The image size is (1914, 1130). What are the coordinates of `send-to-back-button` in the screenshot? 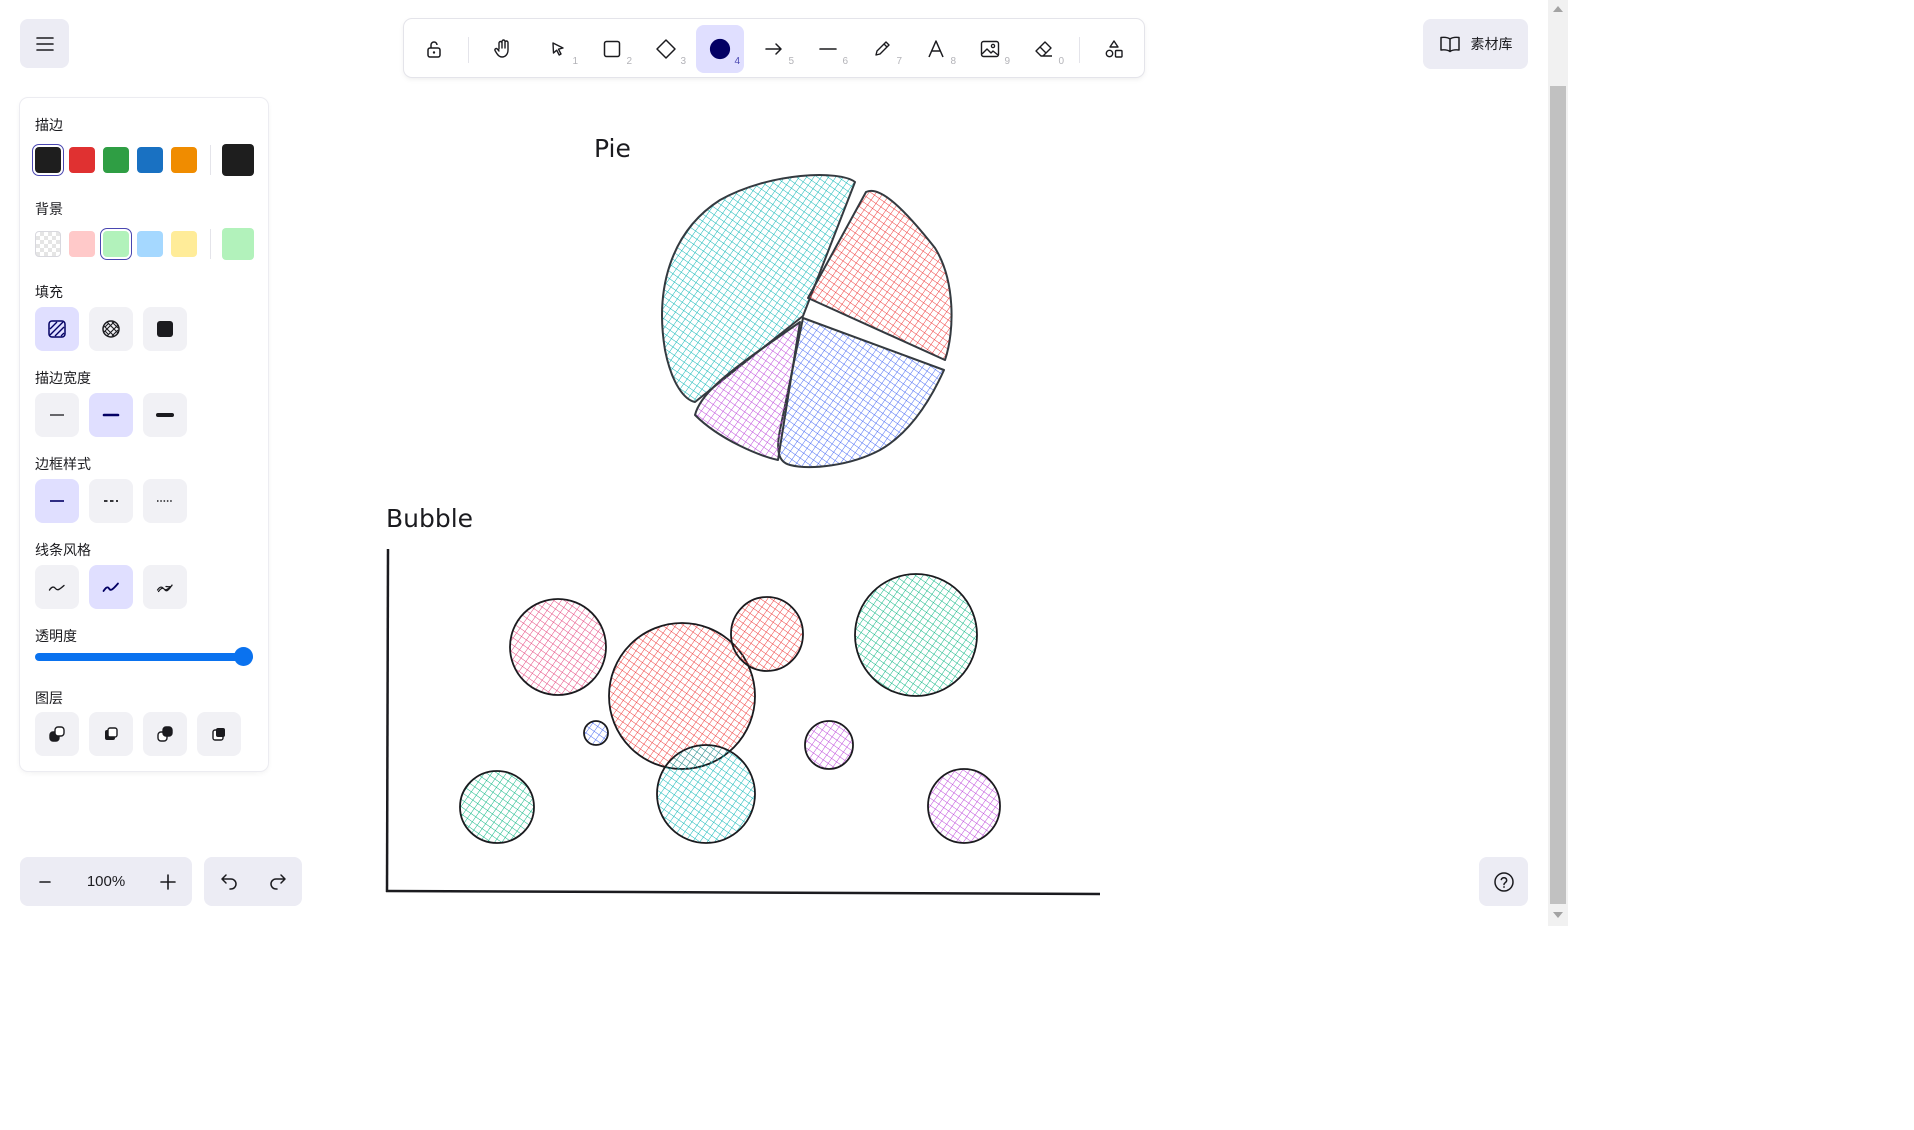 It's located at (57, 734).